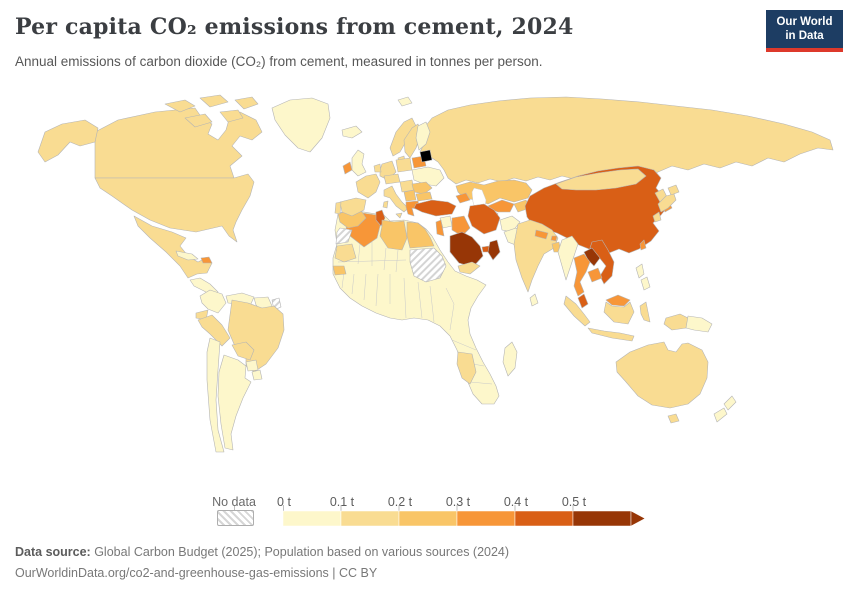 The height and width of the screenshot is (600, 850). What do you see at coordinates (301, 125) in the screenshot?
I see `country-greenland` at bounding box center [301, 125].